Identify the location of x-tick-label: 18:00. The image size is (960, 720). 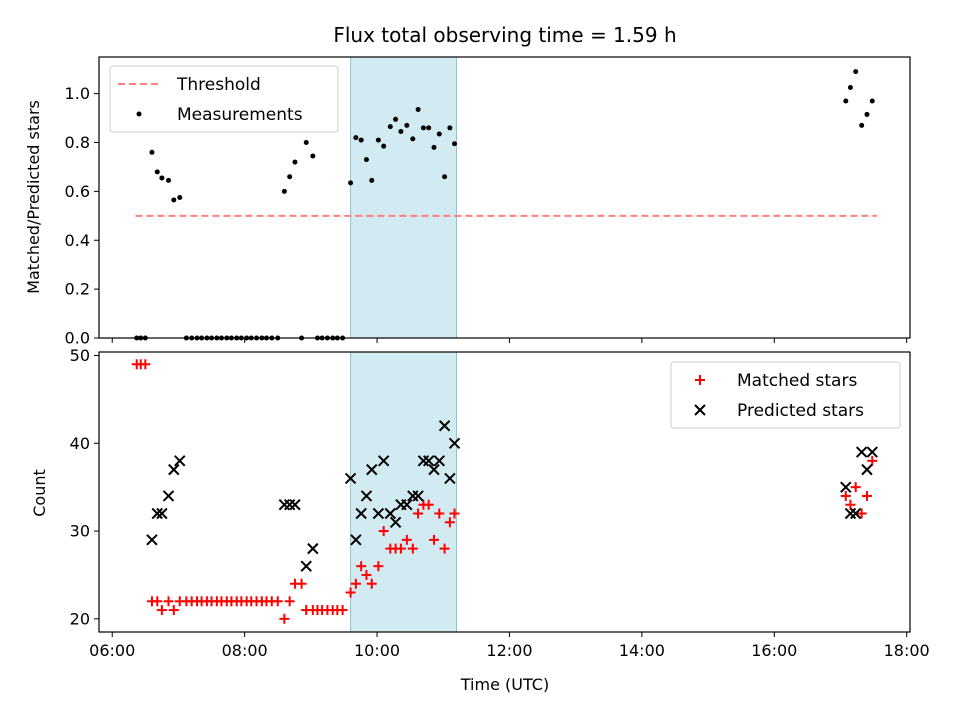
(907, 650).